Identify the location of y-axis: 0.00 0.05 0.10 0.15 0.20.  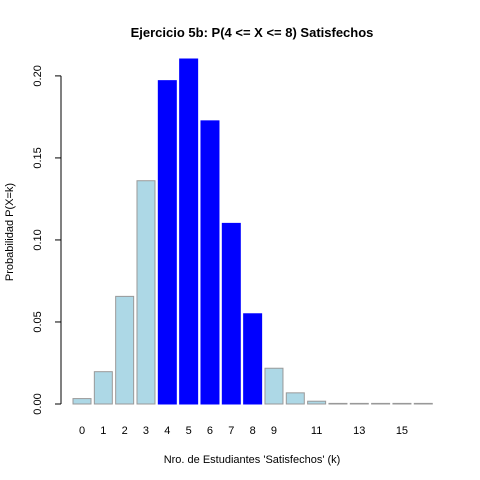
(47, 240).